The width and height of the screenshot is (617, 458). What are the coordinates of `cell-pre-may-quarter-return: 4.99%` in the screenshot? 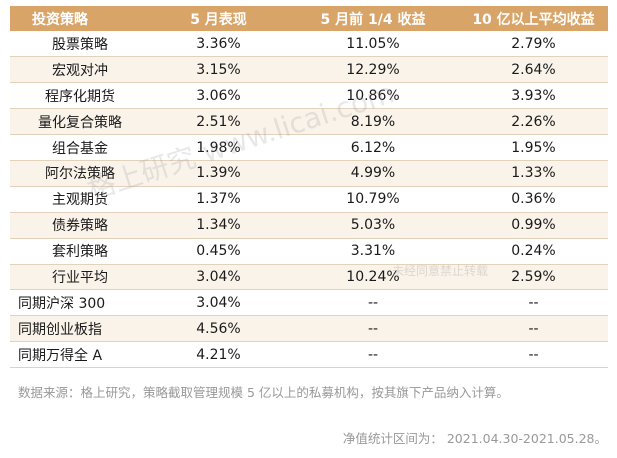 It's located at (373, 173).